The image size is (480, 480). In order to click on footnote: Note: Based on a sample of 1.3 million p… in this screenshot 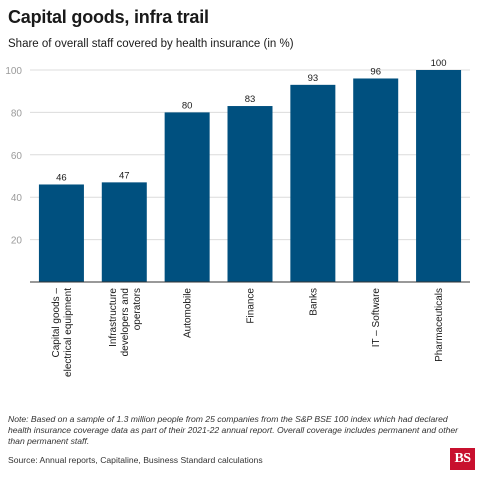, I will do `click(233, 430)`.